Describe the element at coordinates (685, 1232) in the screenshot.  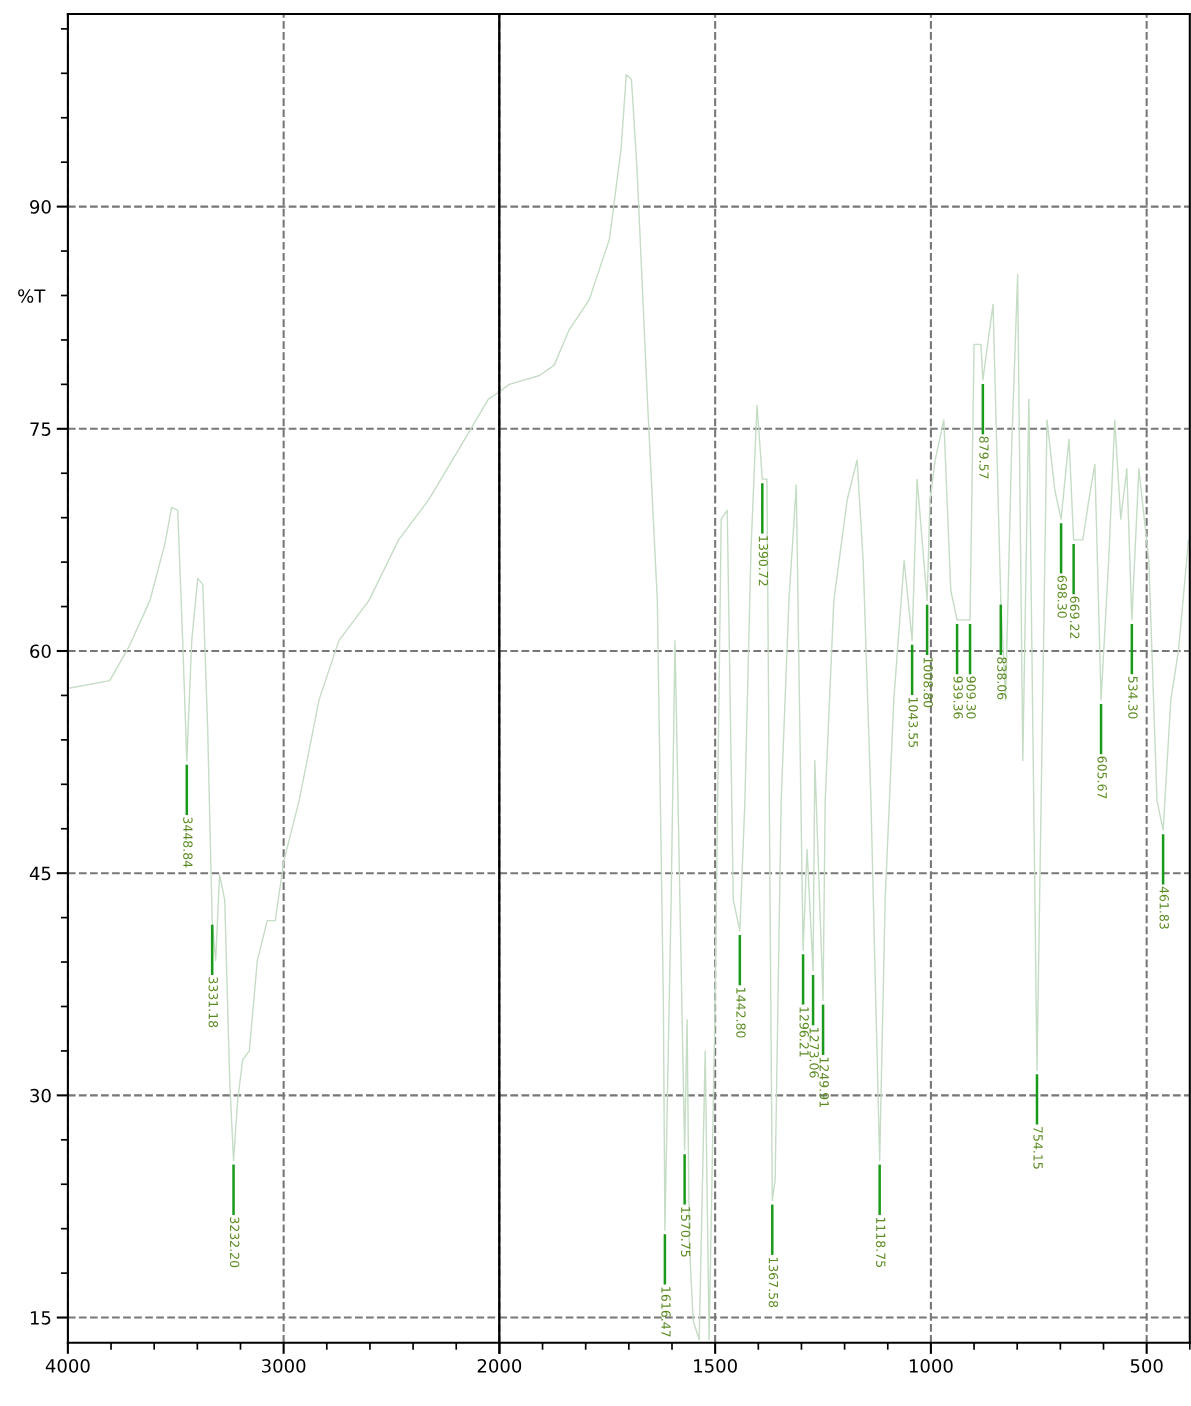
I see `annotation: 1570.75` at that location.